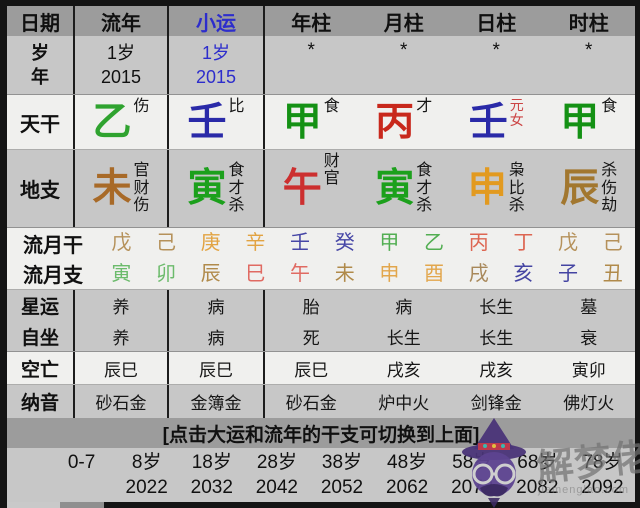 The image size is (640, 508). I want to click on dayun-column: 68岁 2082, so click(537, 475).